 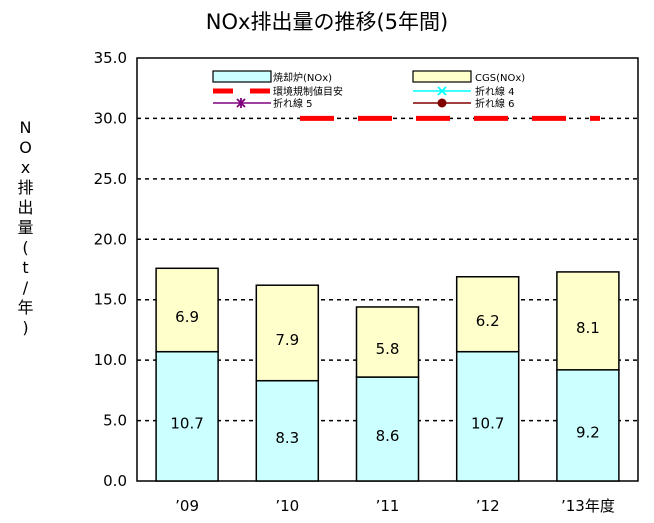 What do you see at coordinates (26, 247) in the screenshot?
I see `y-axis-label-char: (` at bounding box center [26, 247].